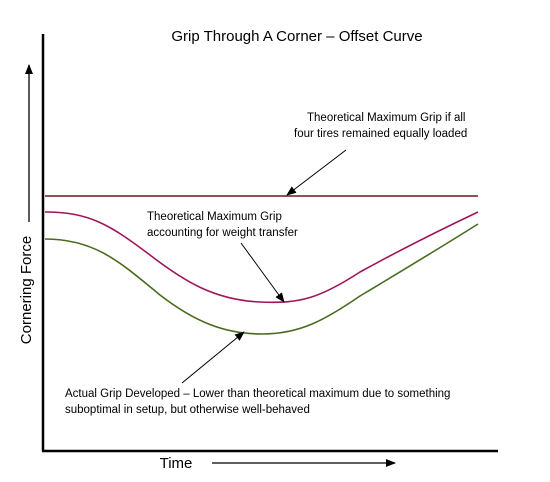 The height and width of the screenshot is (482, 550). What do you see at coordinates (213, 357) in the screenshot?
I see `annotation-actual-grip-arrow` at bounding box center [213, 357].